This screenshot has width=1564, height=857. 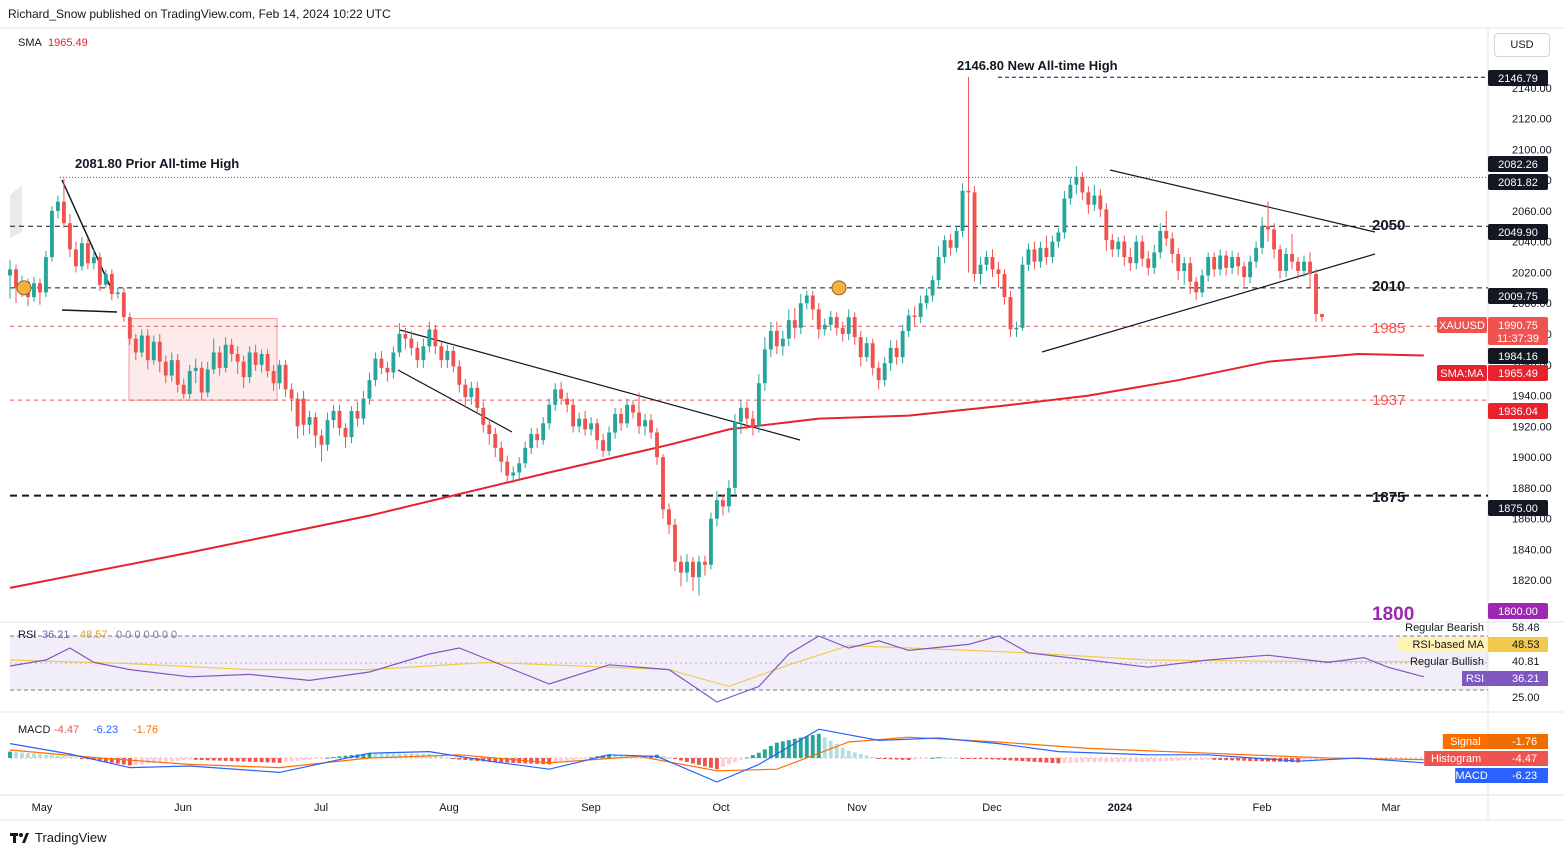 I want to click on tradingview-logo: TradingView, so click(x=58, y=837).